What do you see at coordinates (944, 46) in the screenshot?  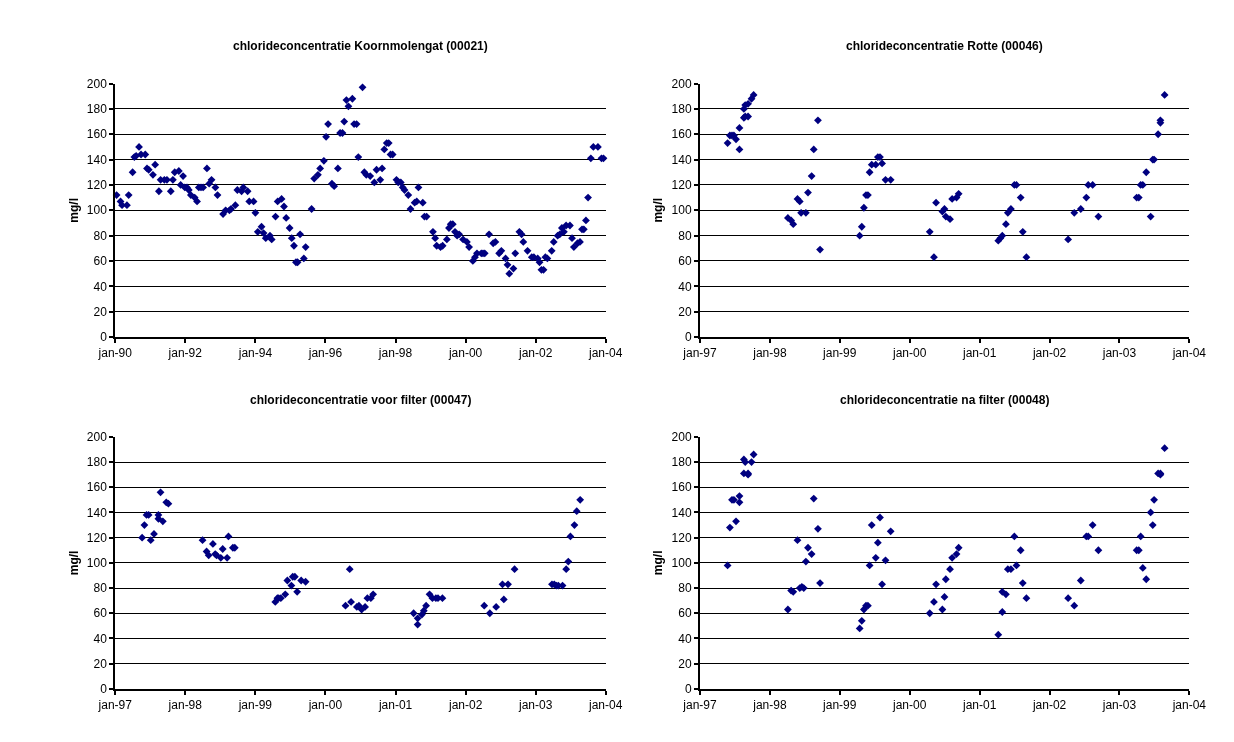 I see `chart-title: chlorideconcentratie Rotte (00046)` at bounding box center [944, 46].